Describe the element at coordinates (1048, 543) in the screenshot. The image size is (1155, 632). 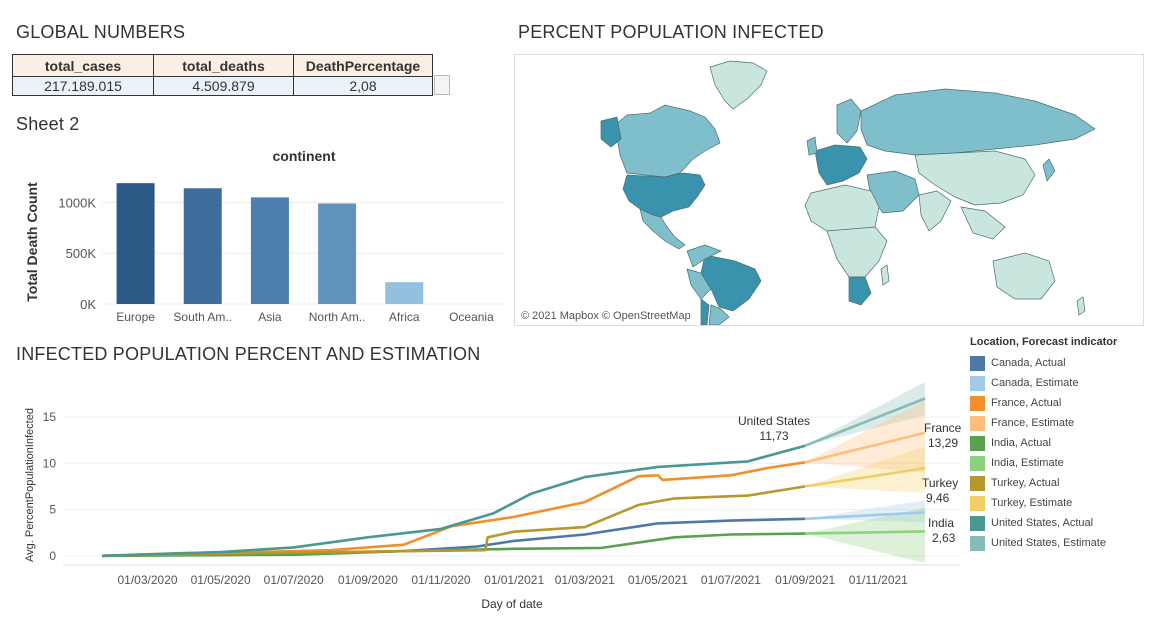
I see `legend-label: United States, Estimate` at that location.